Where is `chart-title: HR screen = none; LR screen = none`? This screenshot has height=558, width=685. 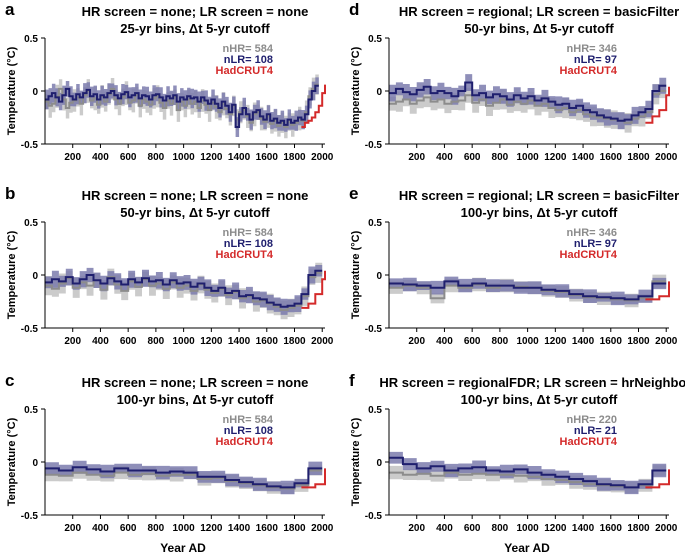 chart-title: HR screen = none; LR screen = none is located at coordinates (195, 11).